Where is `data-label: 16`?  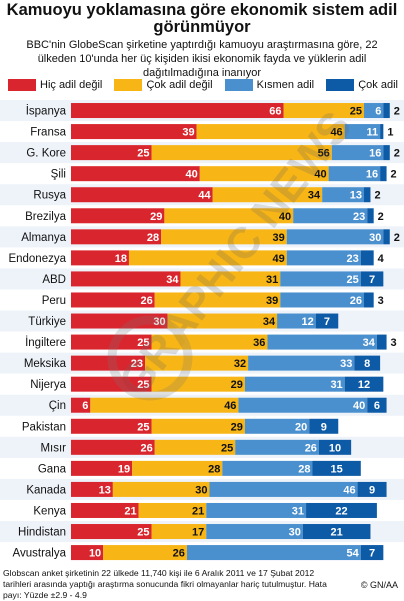
data-label: 16 is located at coordinates (372, 175).